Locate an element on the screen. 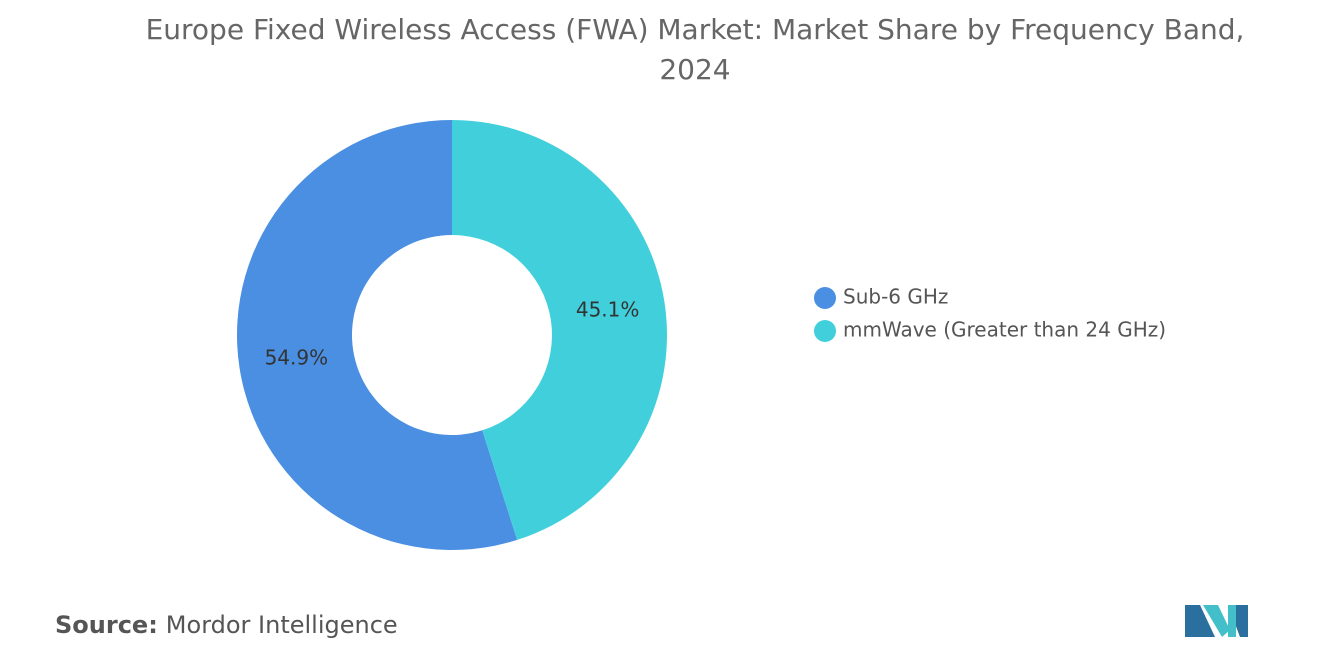  data-label: 54.9% is located at coordinates (297, 358).